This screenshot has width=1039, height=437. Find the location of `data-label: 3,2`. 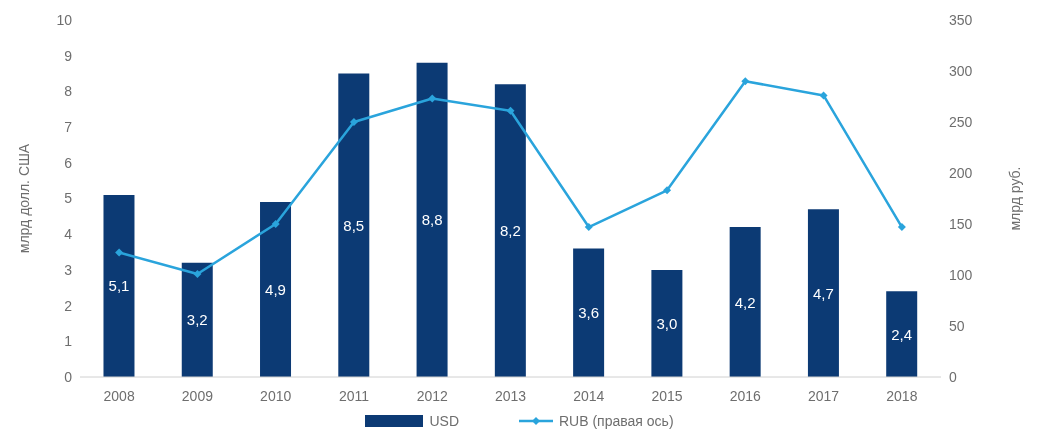

data-label: 3,2 is located at coordinates (197, 320).